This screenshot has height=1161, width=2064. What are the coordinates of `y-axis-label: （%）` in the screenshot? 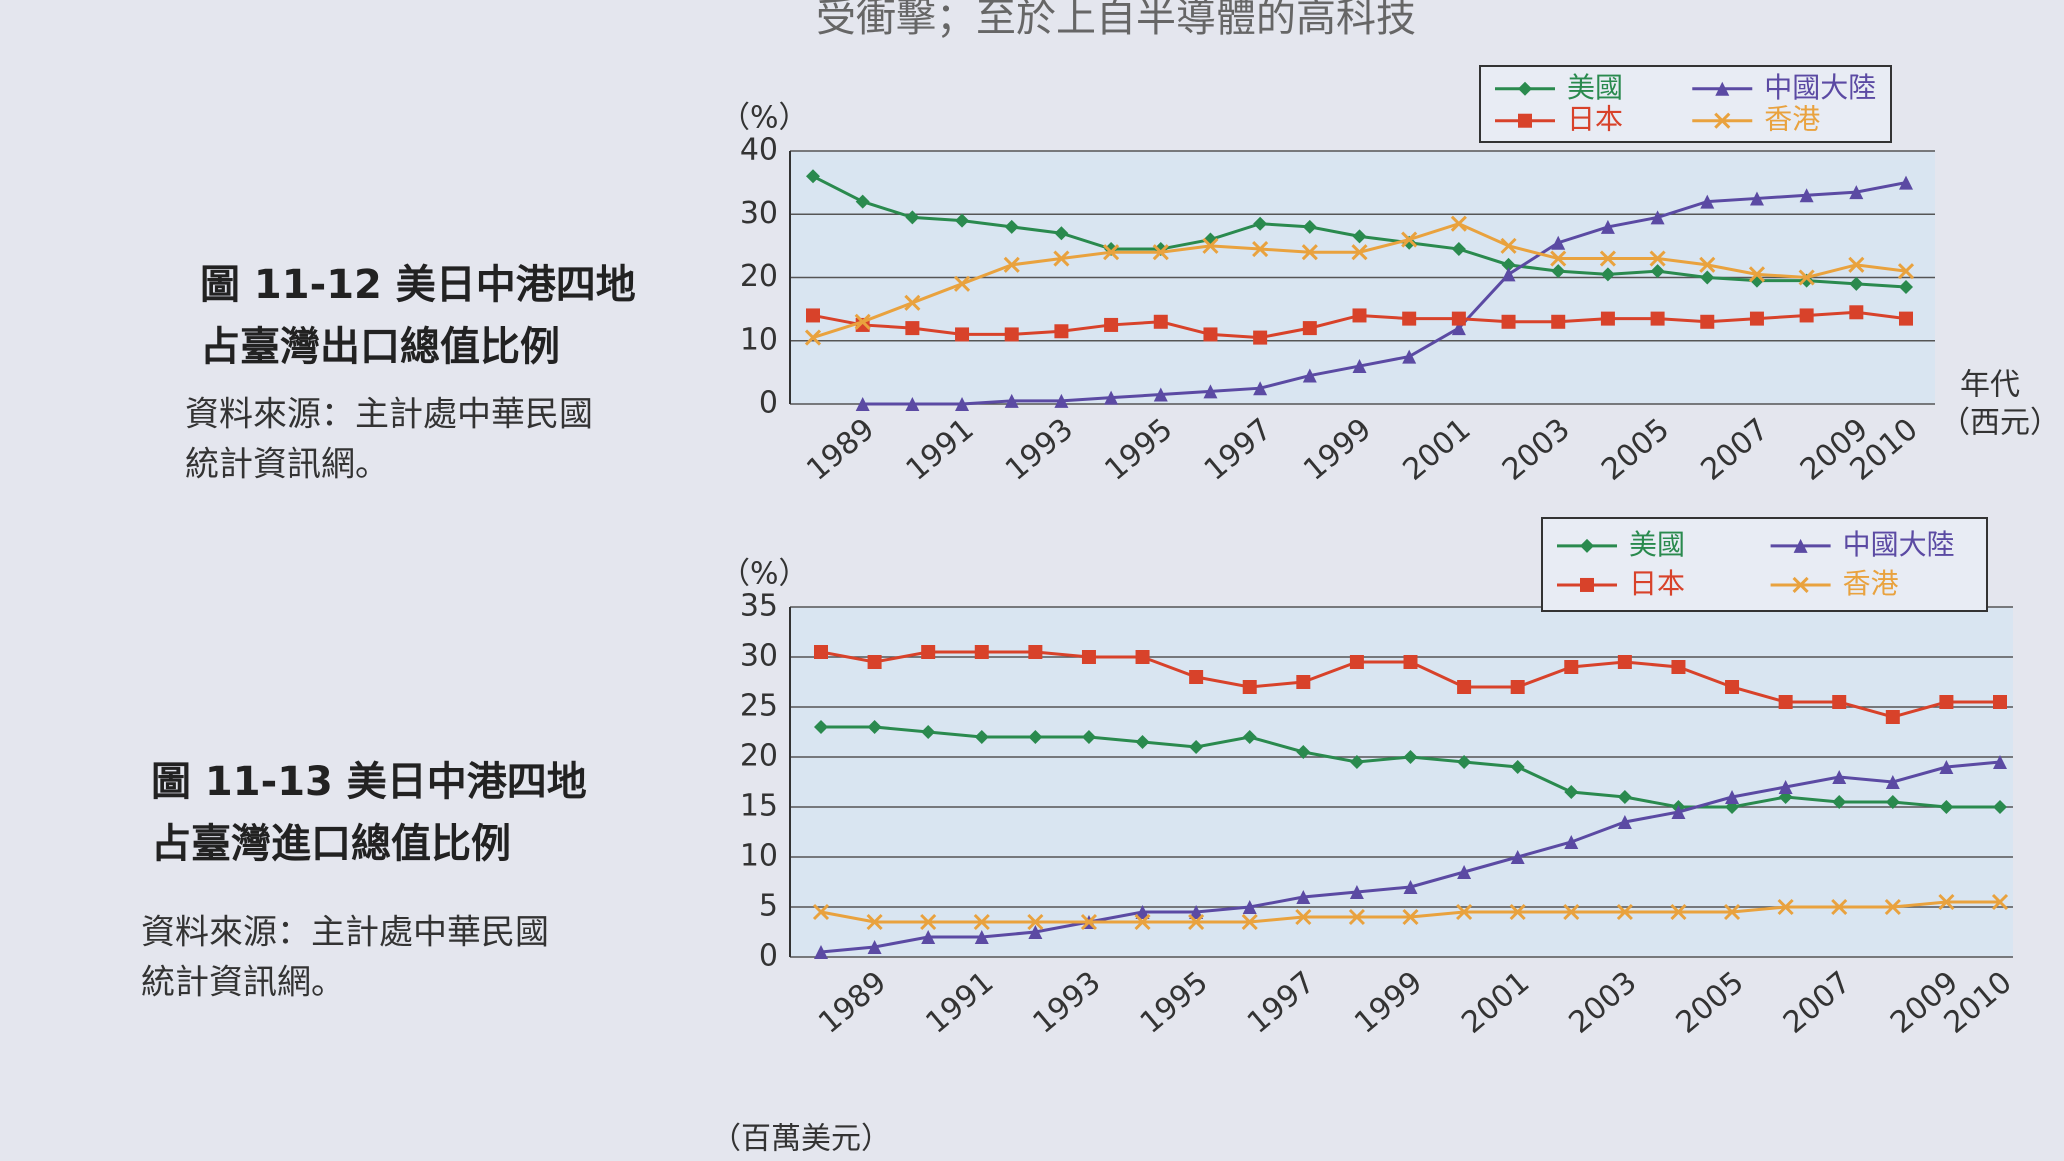 It's located at (764, 118).